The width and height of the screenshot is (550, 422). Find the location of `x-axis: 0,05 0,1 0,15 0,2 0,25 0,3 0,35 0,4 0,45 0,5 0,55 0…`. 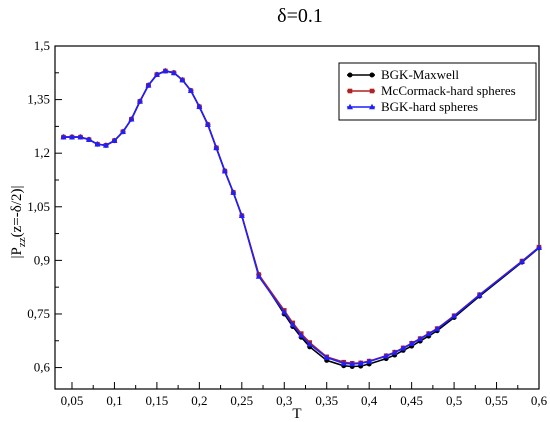

x-axis: 0,05 0,1 0,15 0,2 0,25 0,3 0,35 0,4 0,45 0,5 0,55 0… is located at coordinates (304, 395).